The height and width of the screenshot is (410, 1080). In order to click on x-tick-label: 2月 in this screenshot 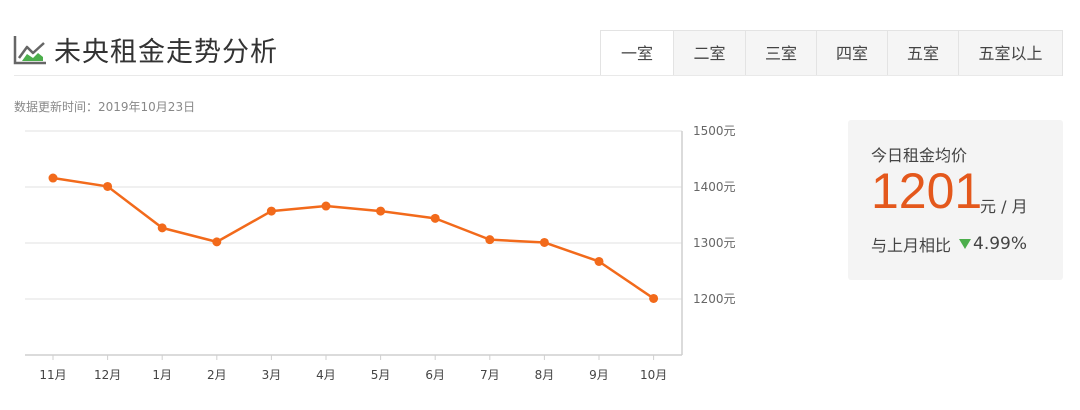, I will do `click(217, 375)`.